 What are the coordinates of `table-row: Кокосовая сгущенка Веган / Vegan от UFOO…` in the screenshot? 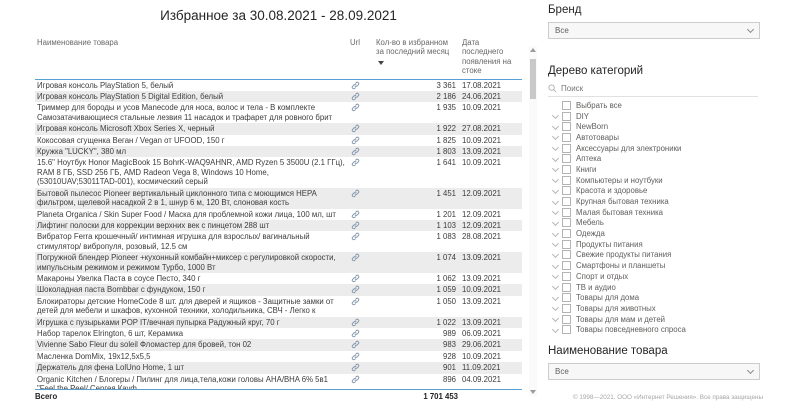 It's located at (278, 140).